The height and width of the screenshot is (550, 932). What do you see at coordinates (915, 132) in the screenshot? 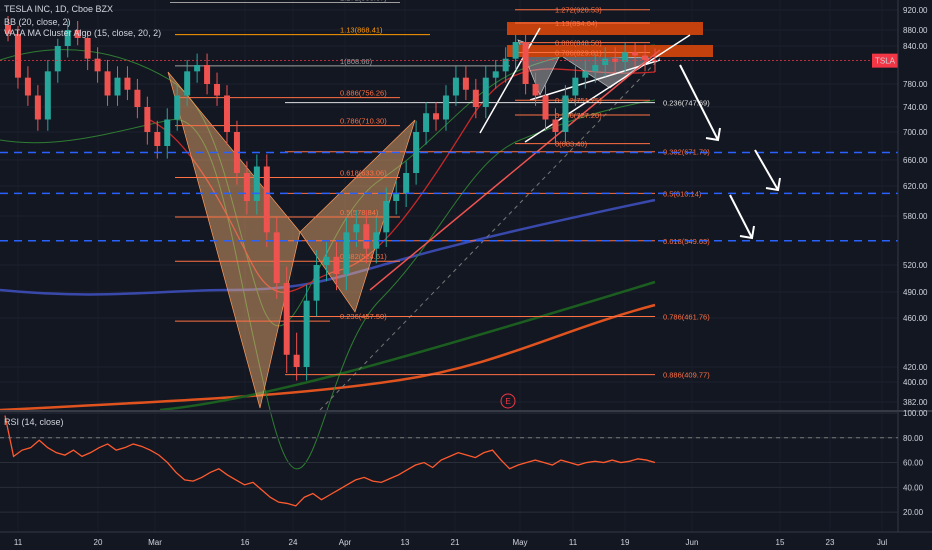
I see `y-tick-label: 700.00` at bounding box center [915, 132].